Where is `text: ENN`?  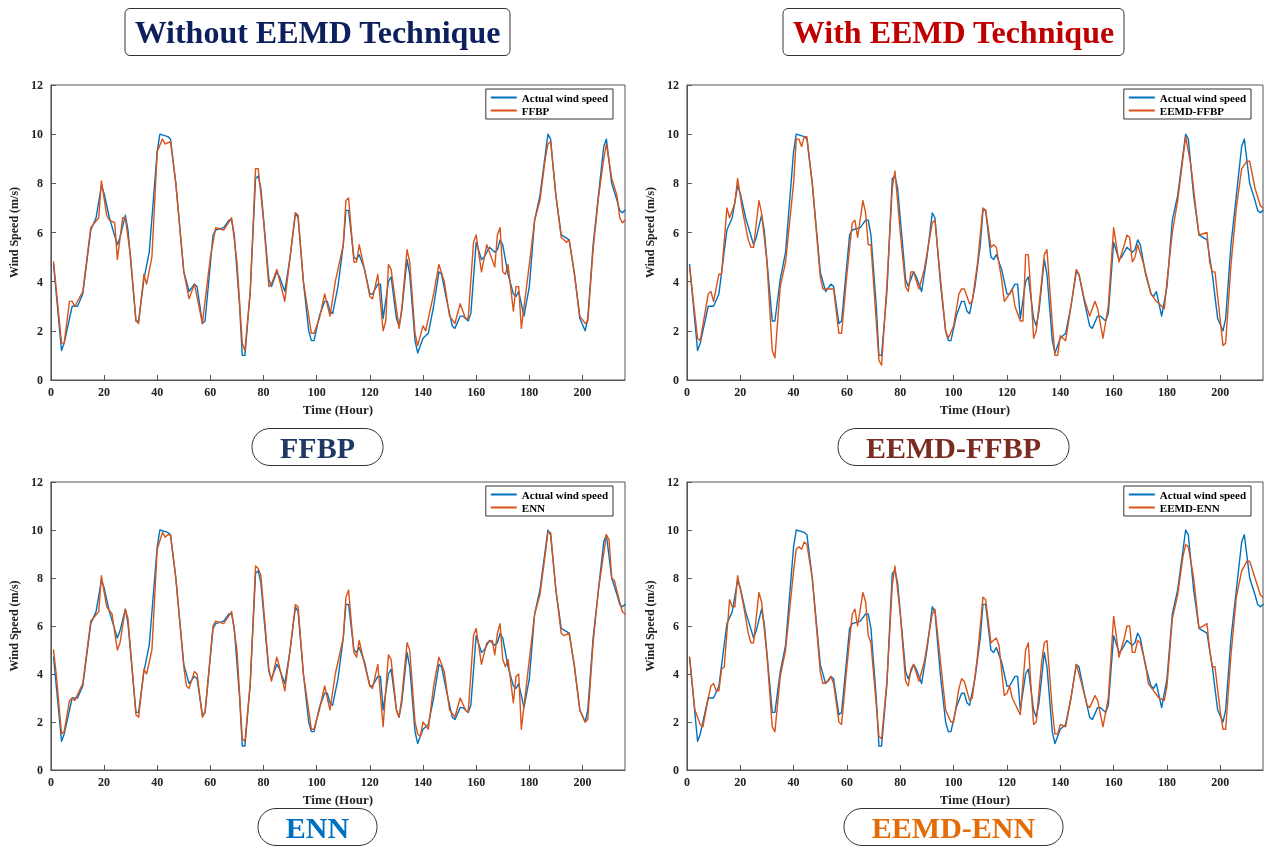
text: ENN is located at coordinates (317, 827).